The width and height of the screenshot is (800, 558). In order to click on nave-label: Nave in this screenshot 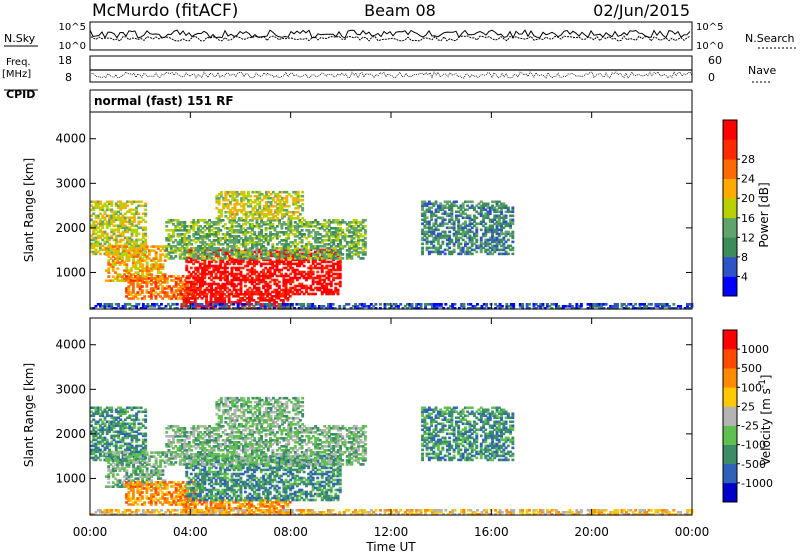, I will do `click(762, 70)`.